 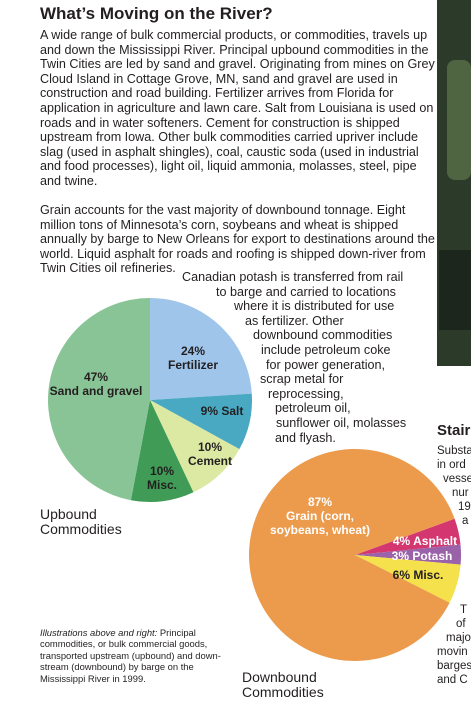 What do you see at coordinates (464, 507) in the screenshot?
I see `sidebar-line: 19` at bounding box center [464, 507].